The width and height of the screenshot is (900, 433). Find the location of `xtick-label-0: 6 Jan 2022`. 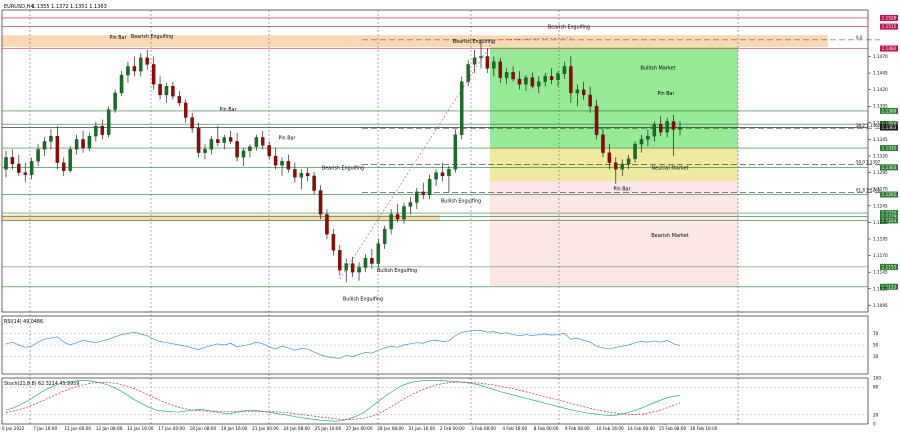

xtick-label-0: 6 Jan 2022 is located at coordinates (13, 428).